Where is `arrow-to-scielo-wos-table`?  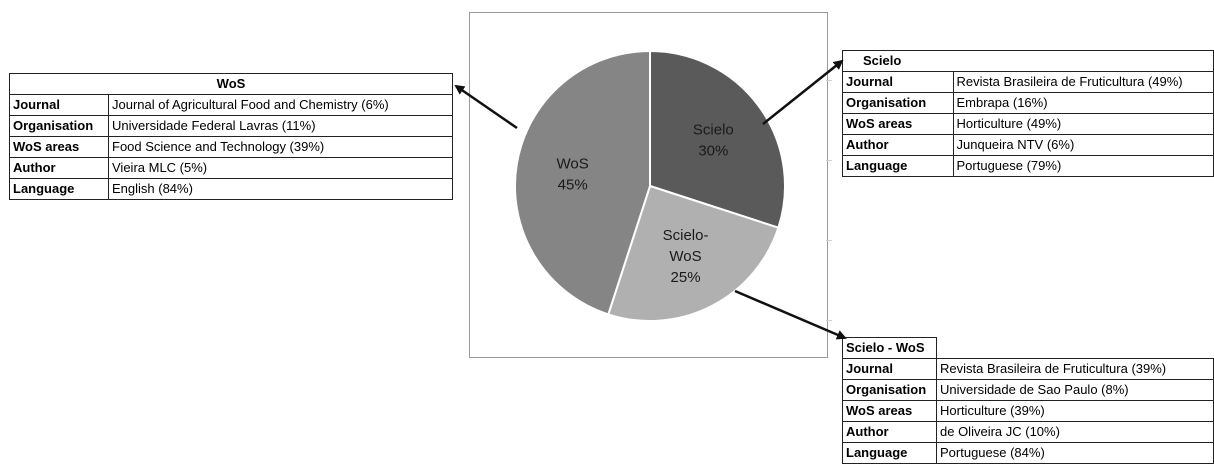
arrow-to-scielo-wos-table is located at coordinates (790, 314).